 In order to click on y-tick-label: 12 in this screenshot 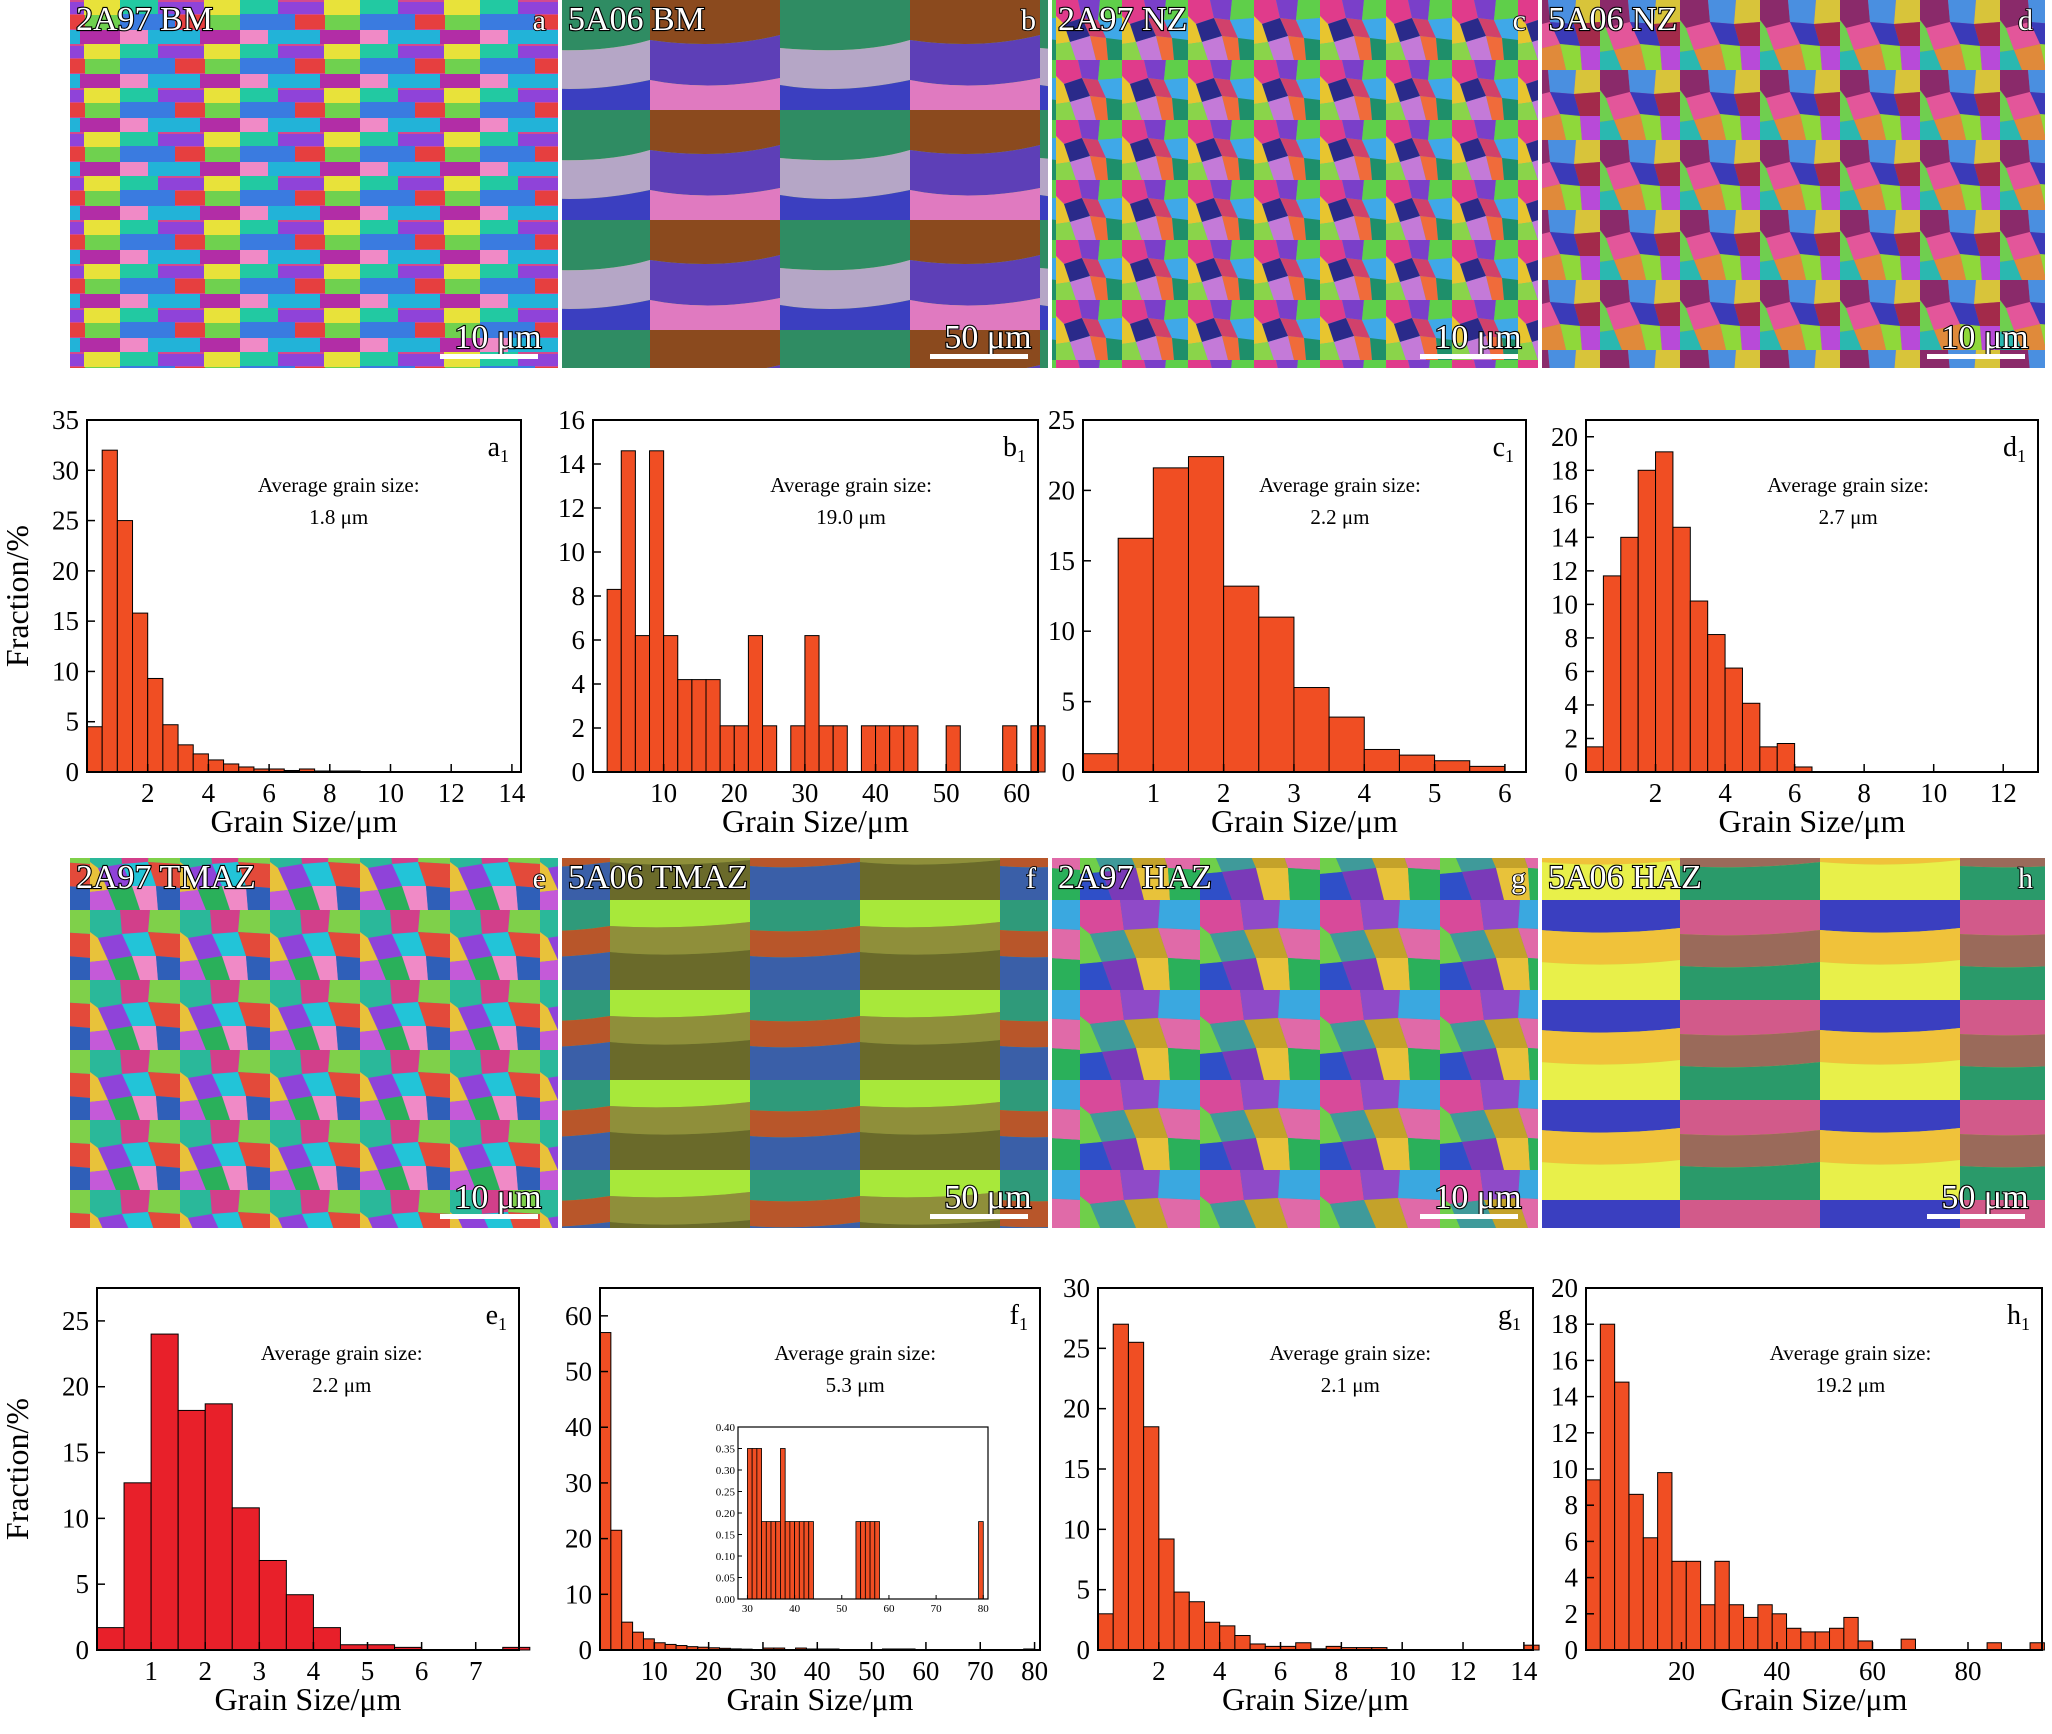, I will do `click(1564, 1433)`.